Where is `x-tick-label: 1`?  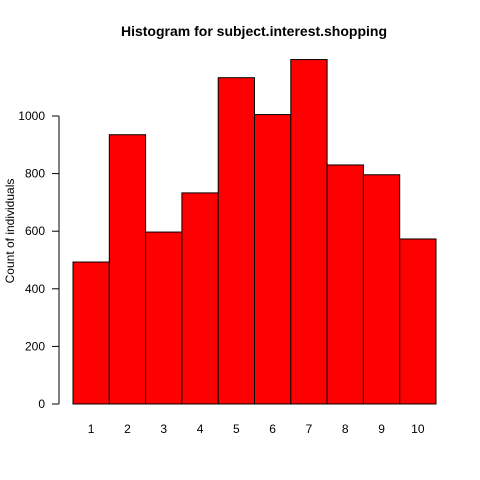
x-tick-label: 1 is located at coordinates (91, 429).